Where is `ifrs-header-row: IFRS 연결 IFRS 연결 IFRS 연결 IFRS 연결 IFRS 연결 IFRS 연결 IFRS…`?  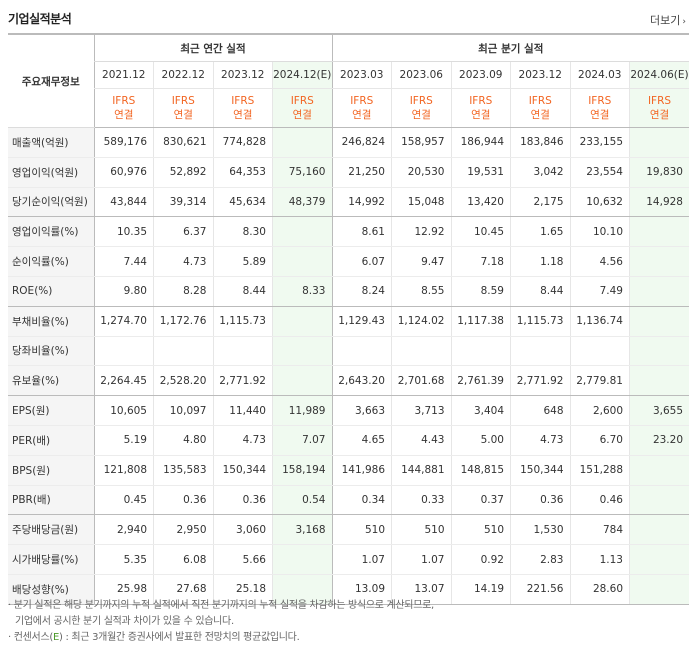
ifrs-header-row: IFRS 연결 IFRS 연결 IFRS 연결 IFRS 연결 IFRS 연결 IFRS 연결 IFRS… is located at coordinates (348, 108).